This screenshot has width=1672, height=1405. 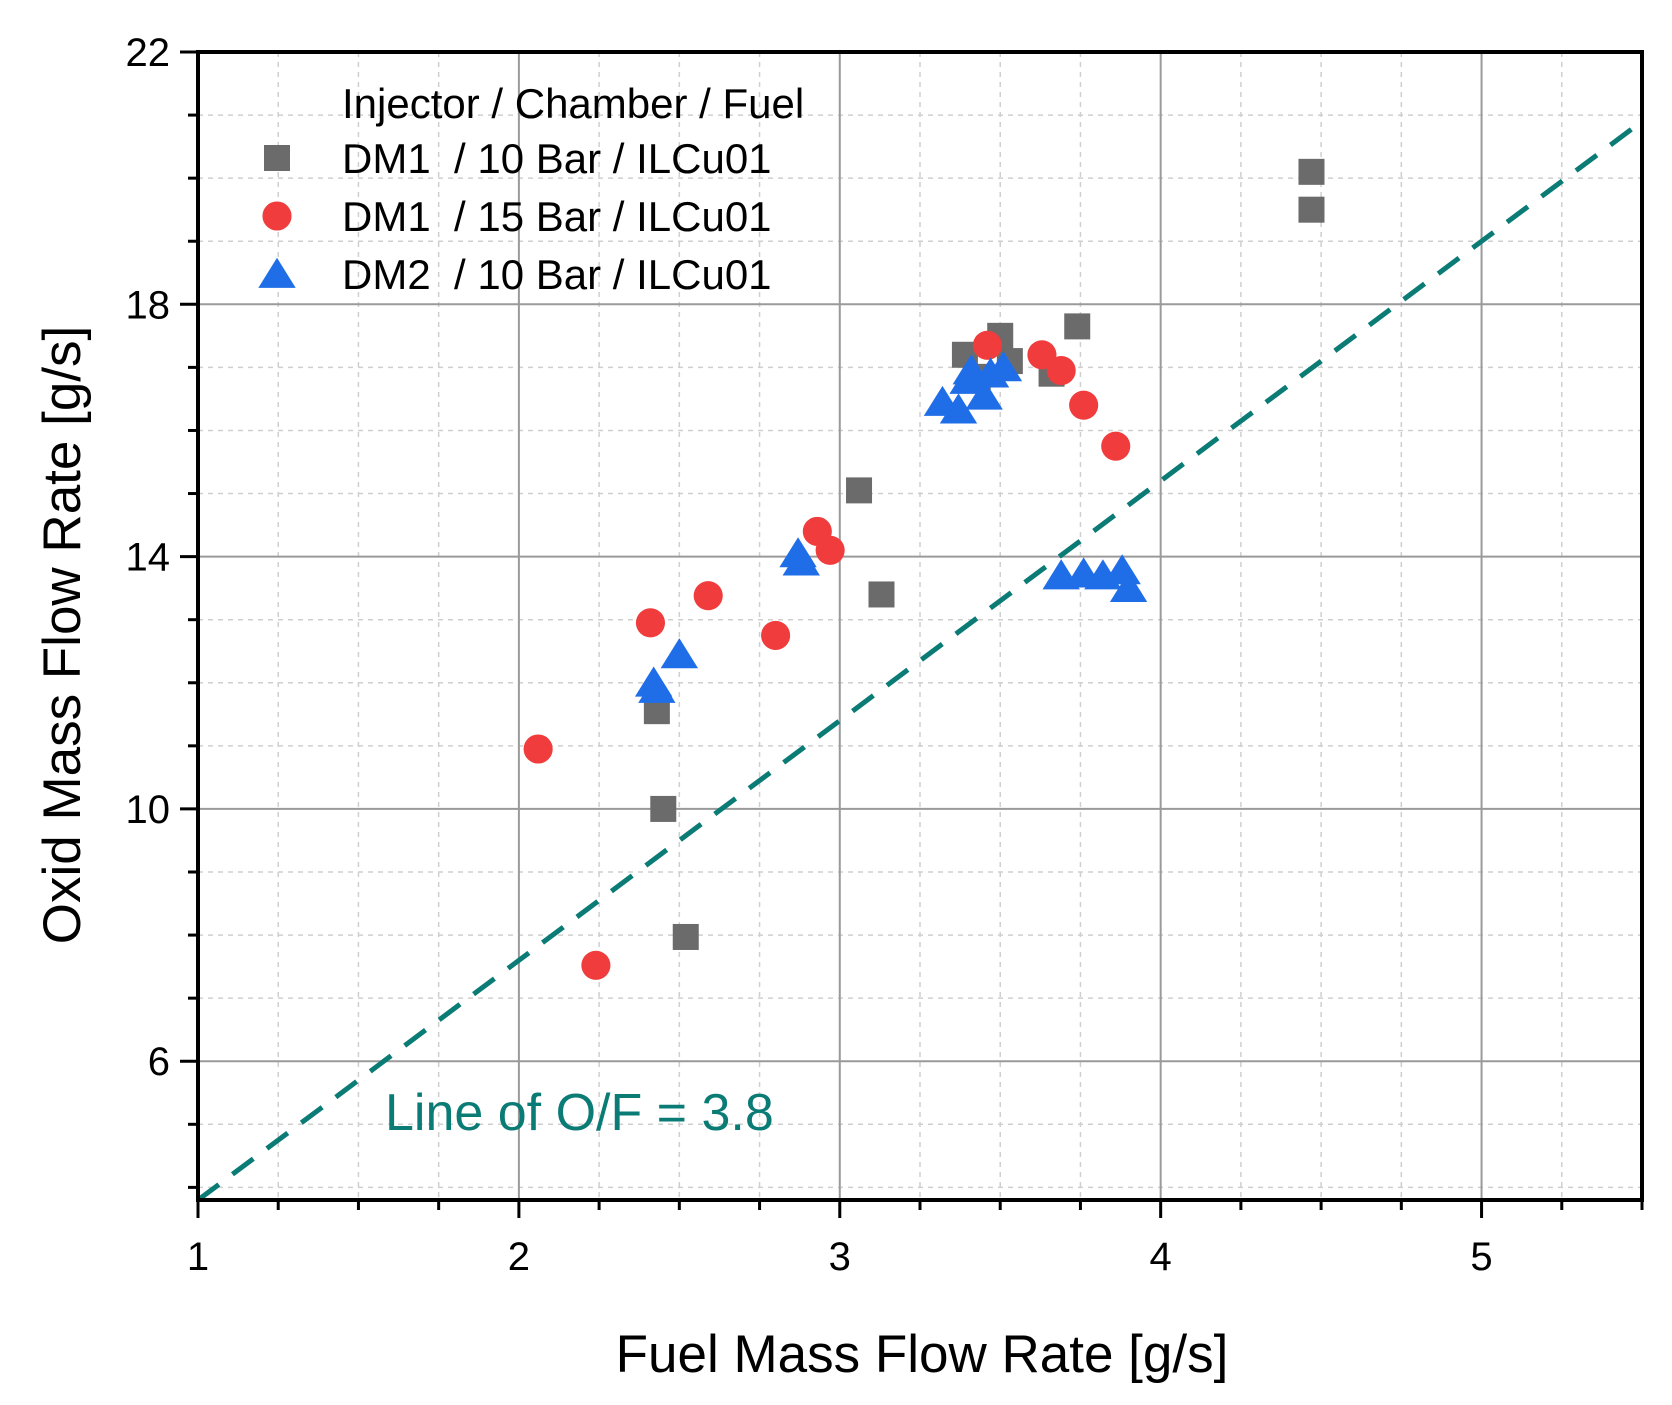 I want to click on legend-label: DM2 / 10 Bar / ILCu01, so click(x=557, y=274).